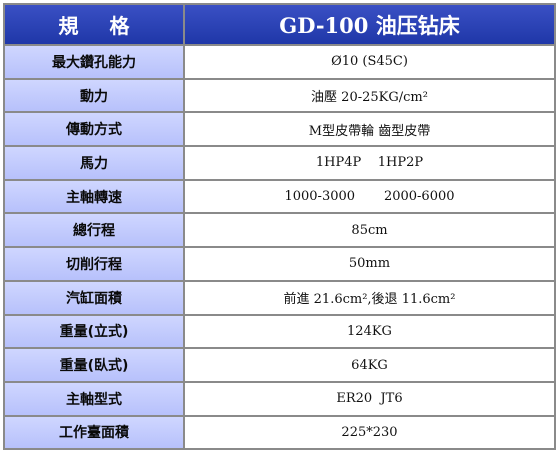 This screenshot has height=476, width=560. I want to click on row-label: 傳動方式, so click(94, 129).